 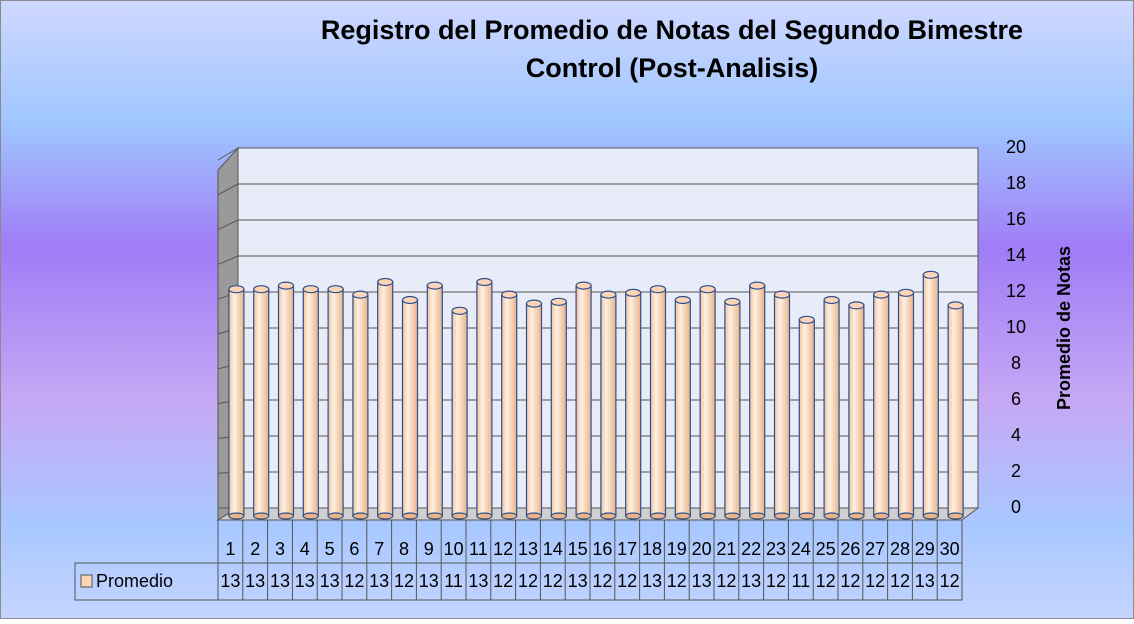 I want to click on x-tick-label: 8, so click(x=404, y=549).